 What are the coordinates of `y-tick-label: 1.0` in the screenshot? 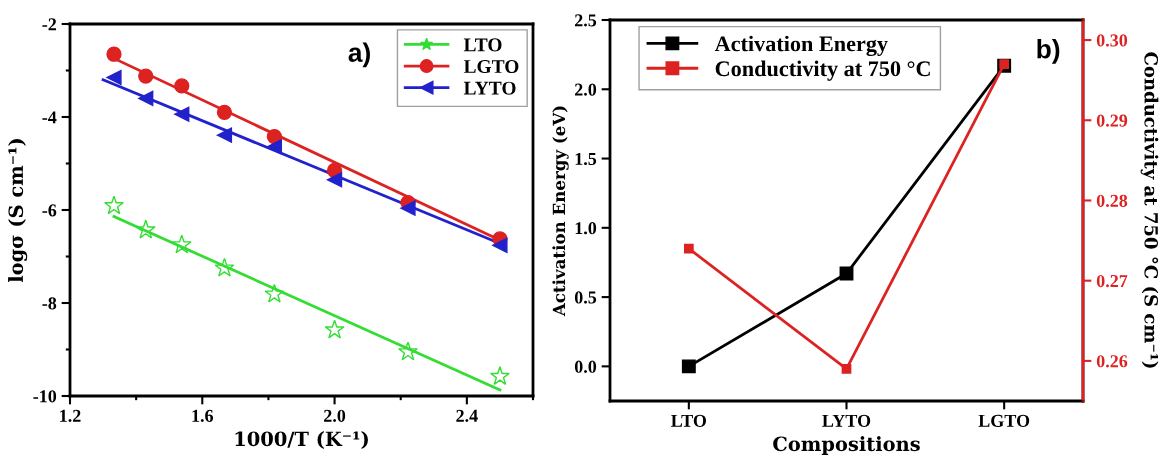 It's located at (586, 228).